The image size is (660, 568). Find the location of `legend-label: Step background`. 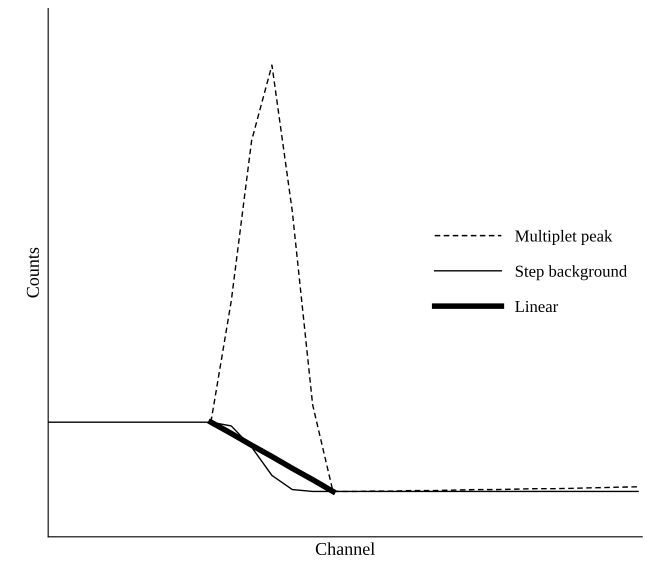

legend-label: Step background is located at coordinates (571, 272).